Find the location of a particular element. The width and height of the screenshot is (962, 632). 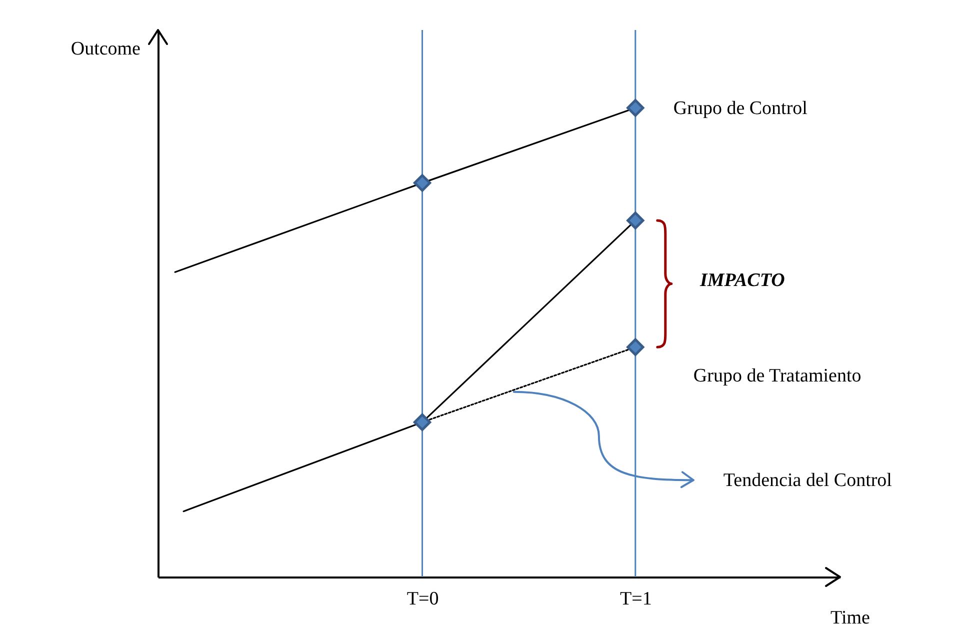

annotation: IMPACTO is located at coordinates (742, 280).